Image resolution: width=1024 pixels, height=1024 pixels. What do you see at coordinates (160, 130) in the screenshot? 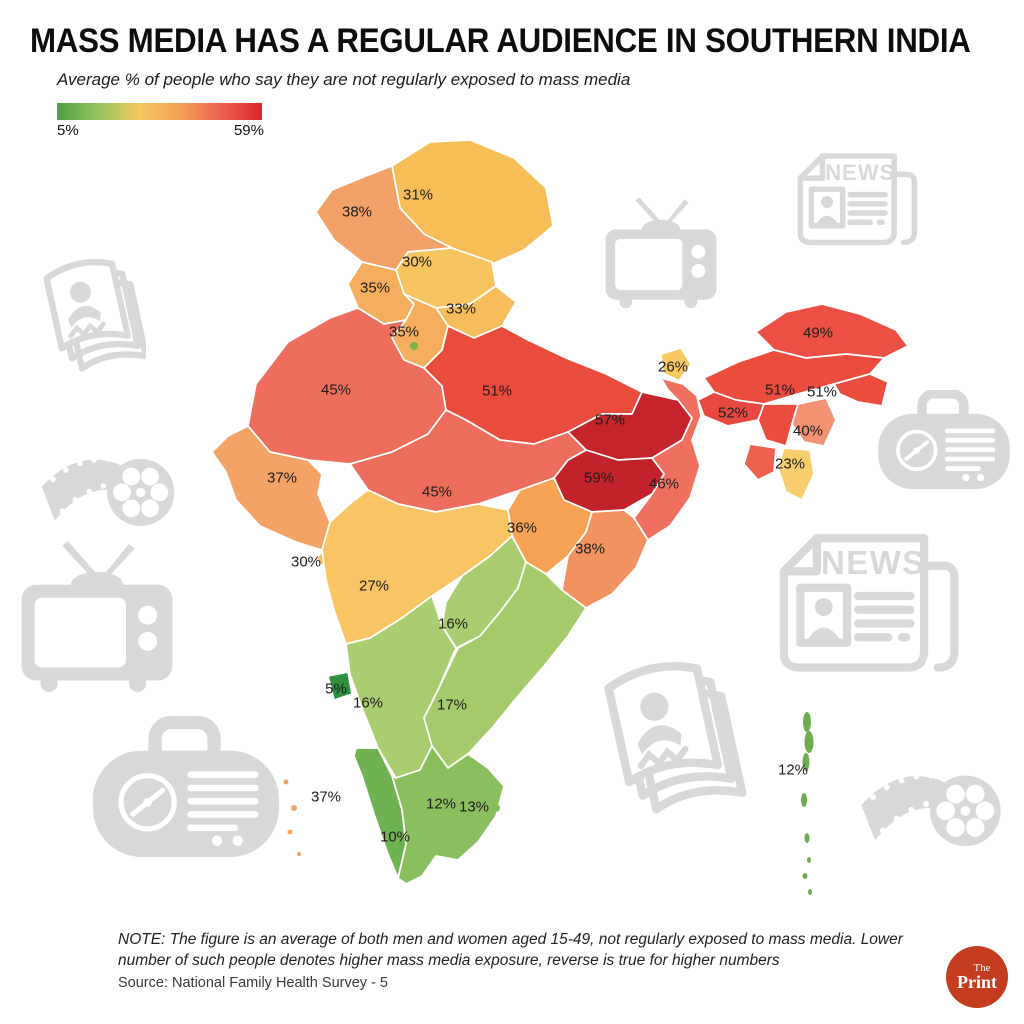
I see `legend-labels: 5% 59%` at bounding box center [160, 130].